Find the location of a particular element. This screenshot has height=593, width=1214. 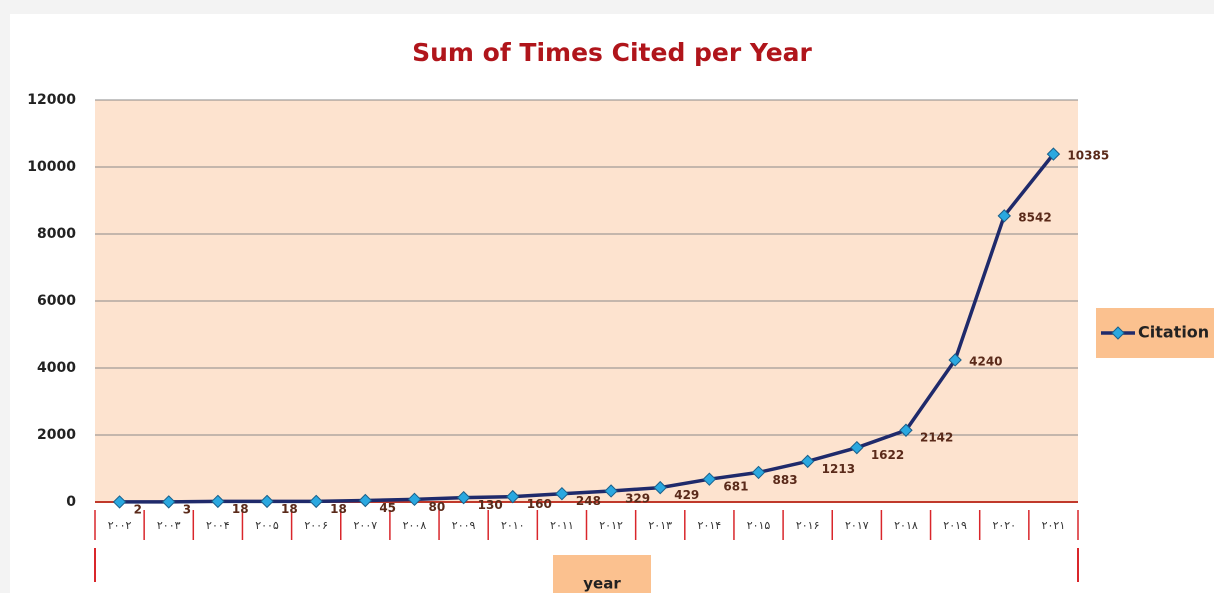

x-tick-label: ۲۰۱۳ is located at coordinates (660, 525).